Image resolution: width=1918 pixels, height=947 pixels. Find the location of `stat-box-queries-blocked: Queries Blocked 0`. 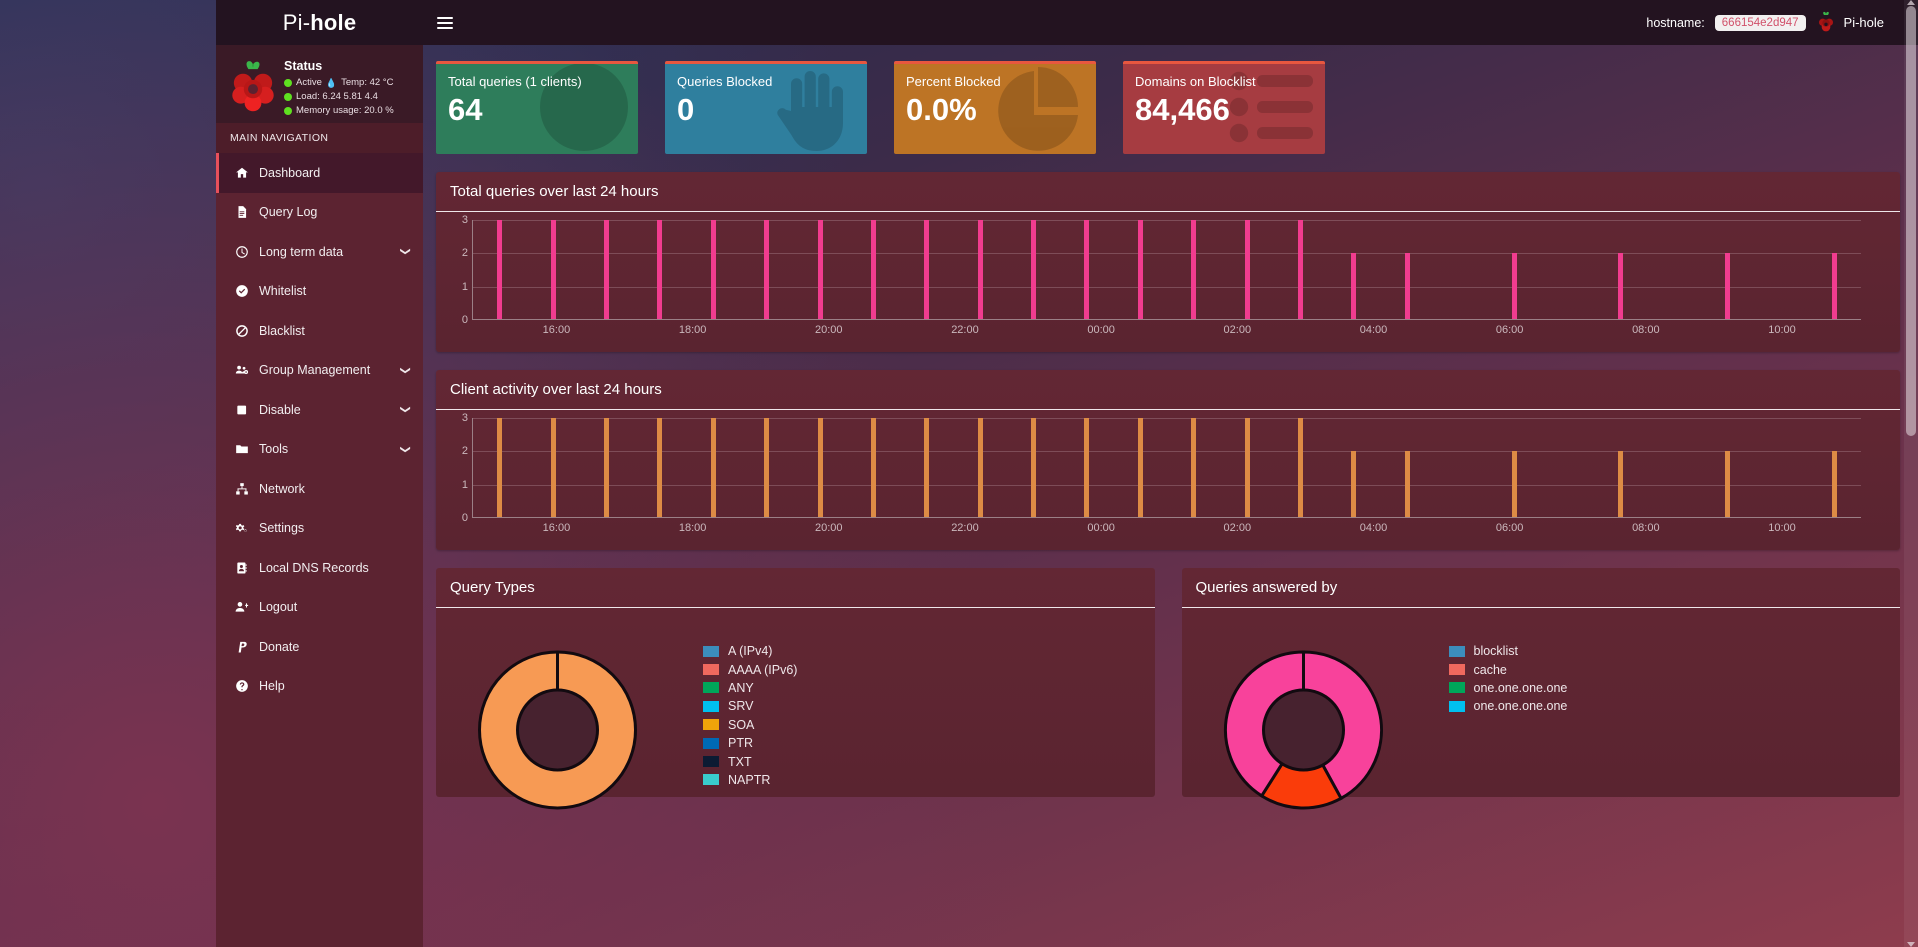

stat-box-queries-blocked: Queries Blocked 0 is located at coordinates (766, 107).